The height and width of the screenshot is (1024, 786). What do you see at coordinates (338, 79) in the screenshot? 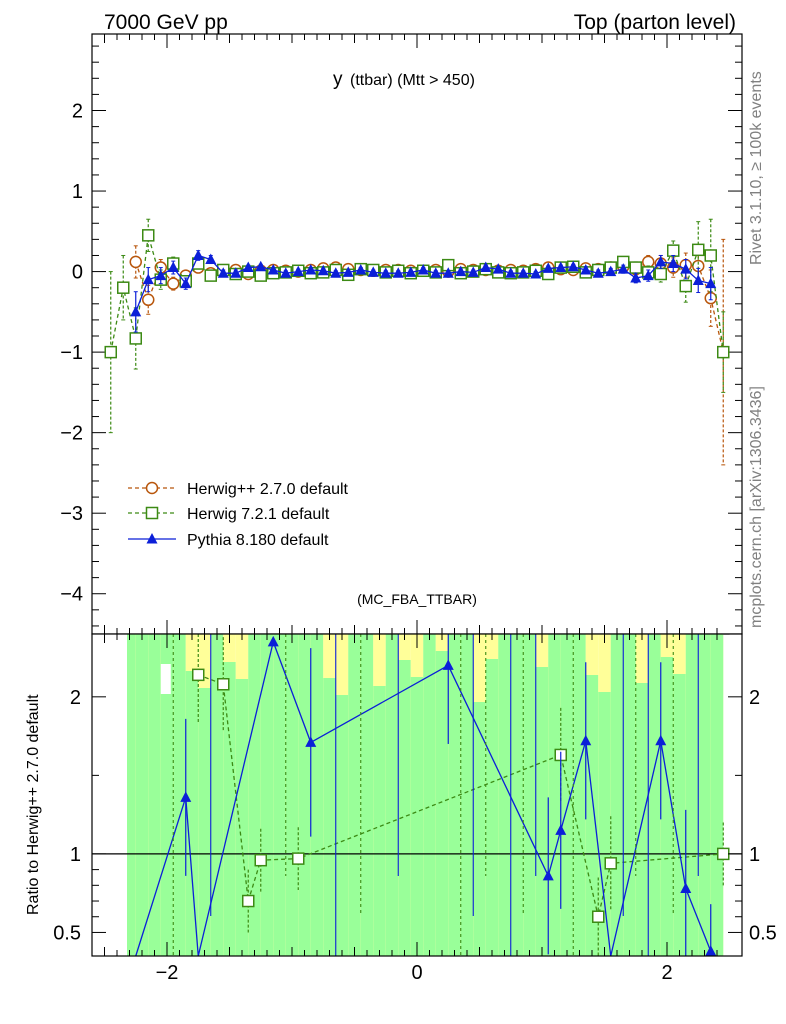
I see `main-title: y` at bounding box center [338, 79].